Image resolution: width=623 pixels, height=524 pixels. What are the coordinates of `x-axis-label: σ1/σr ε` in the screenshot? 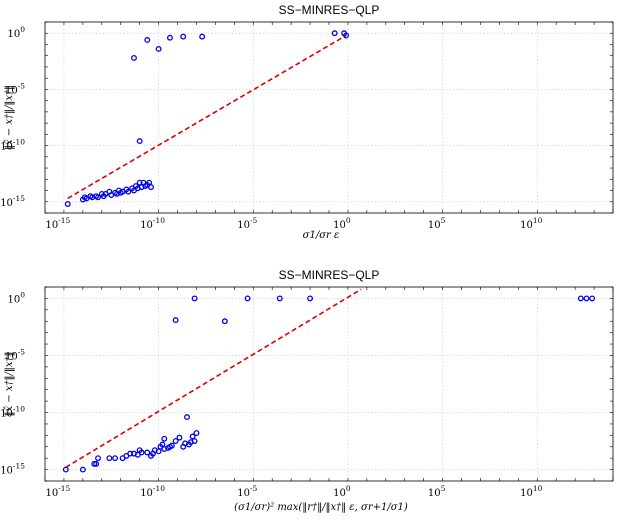 It's located at (321, 235).